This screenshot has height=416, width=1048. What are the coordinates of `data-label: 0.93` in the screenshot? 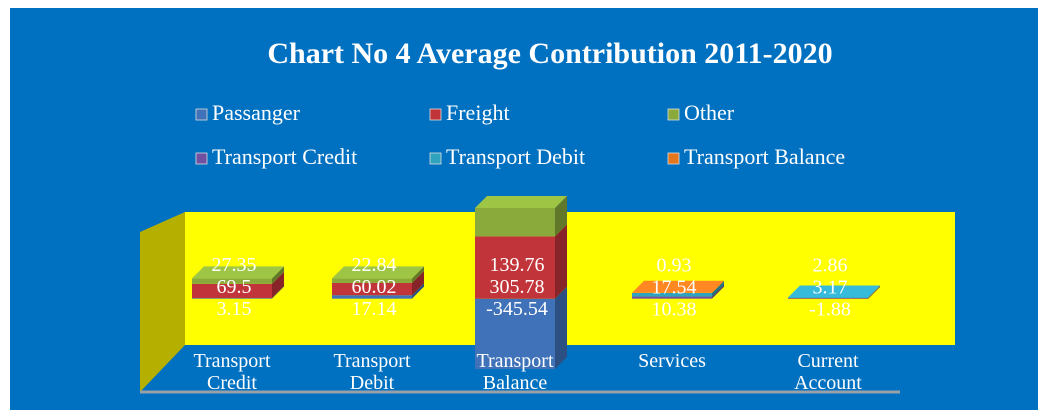 It's located at (674, 265).